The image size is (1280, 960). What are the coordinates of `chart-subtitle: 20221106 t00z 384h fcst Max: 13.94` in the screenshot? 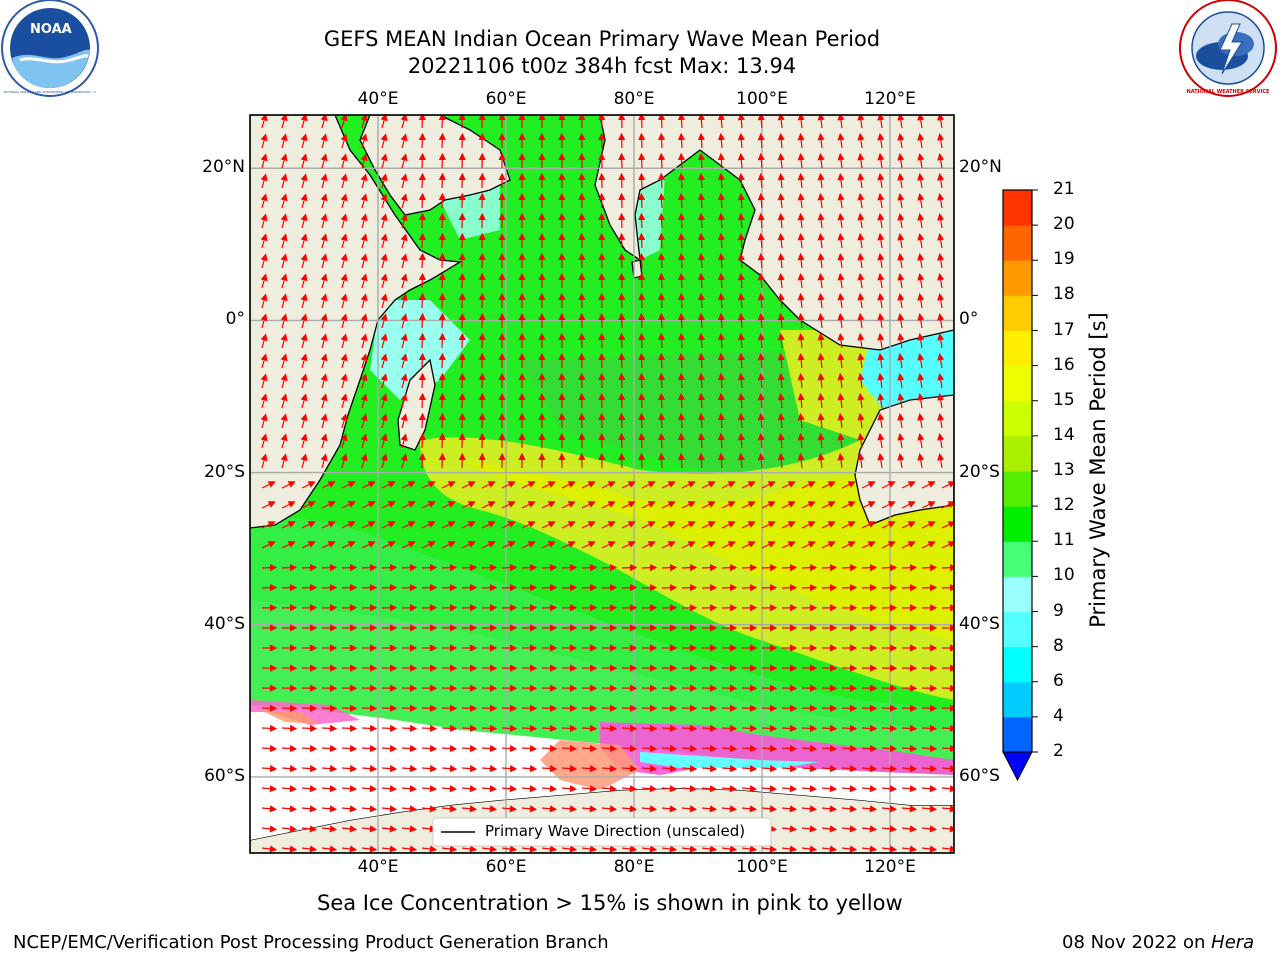 It's located at (602, 66).